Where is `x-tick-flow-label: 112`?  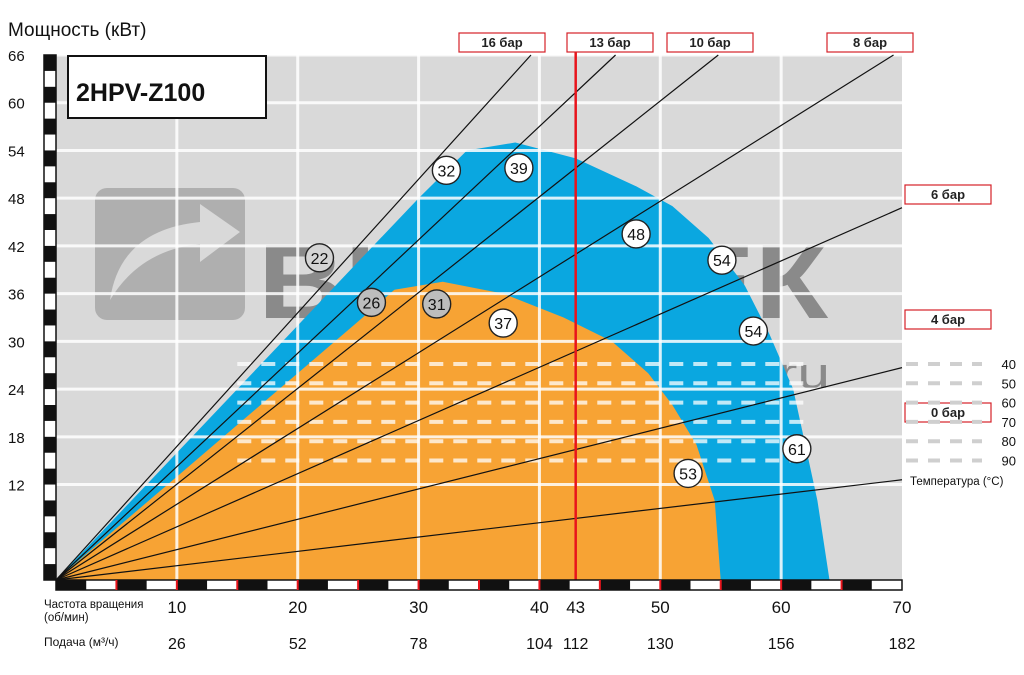 x-tick-flow-label: 112 is located at coordinates (576, 644).